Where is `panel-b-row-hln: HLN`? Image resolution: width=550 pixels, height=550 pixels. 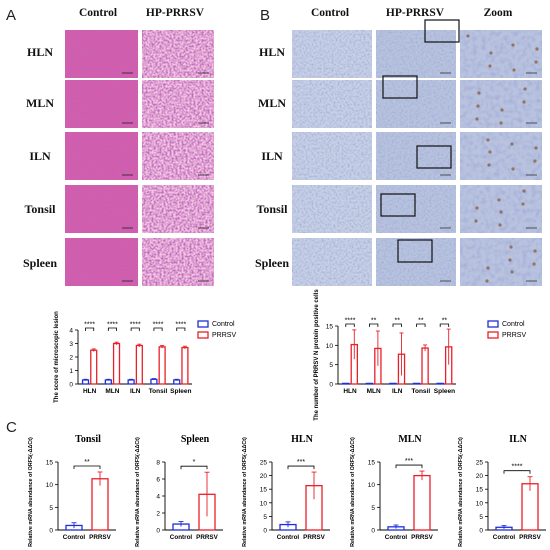 panel-b-row-hln: HLN is located at coordinates (272, 52).